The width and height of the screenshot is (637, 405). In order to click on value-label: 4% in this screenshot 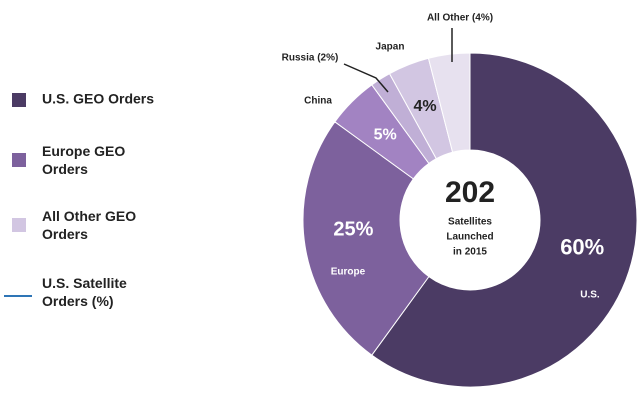, I will do `click(425, 106)`.